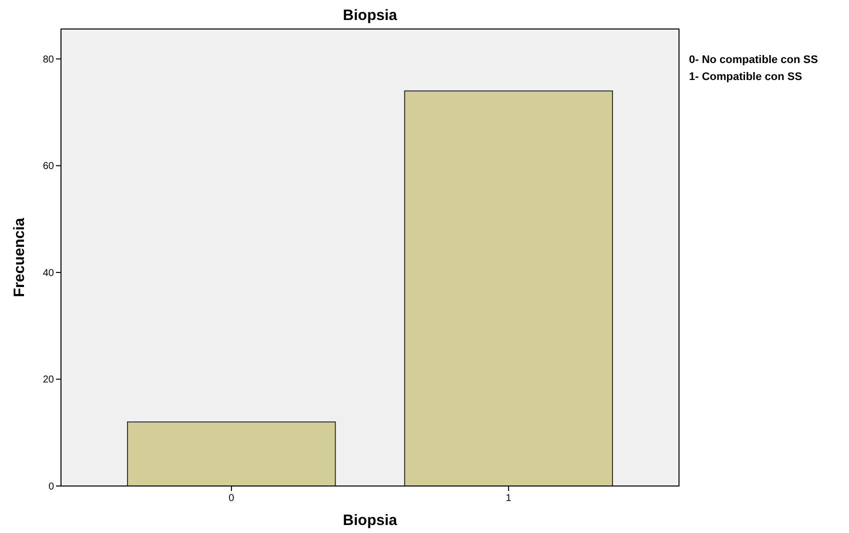  Describe the element at coordinates (745, 77) in the screenshot. I see `text: 1- Compatible con SS` at that location.